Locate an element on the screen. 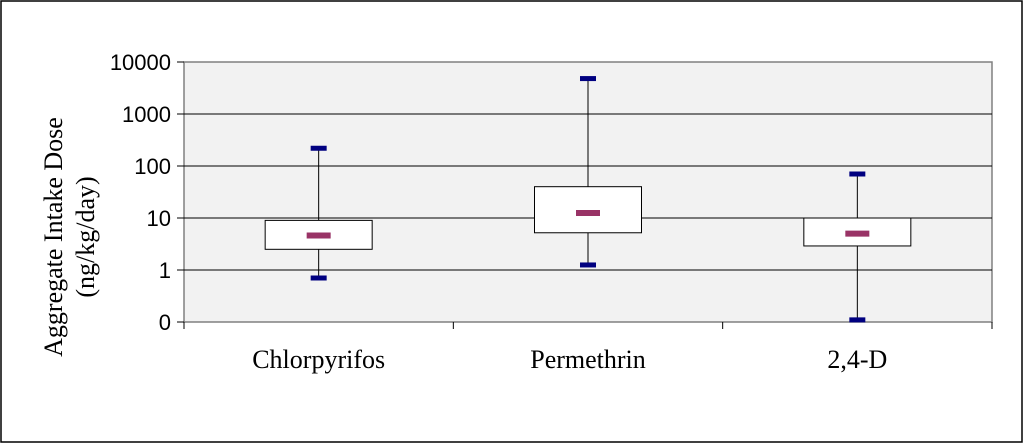 The height and width of the screenshot is (444, 1024). y-tick-label: 10 is located at coordinates (159, 218).